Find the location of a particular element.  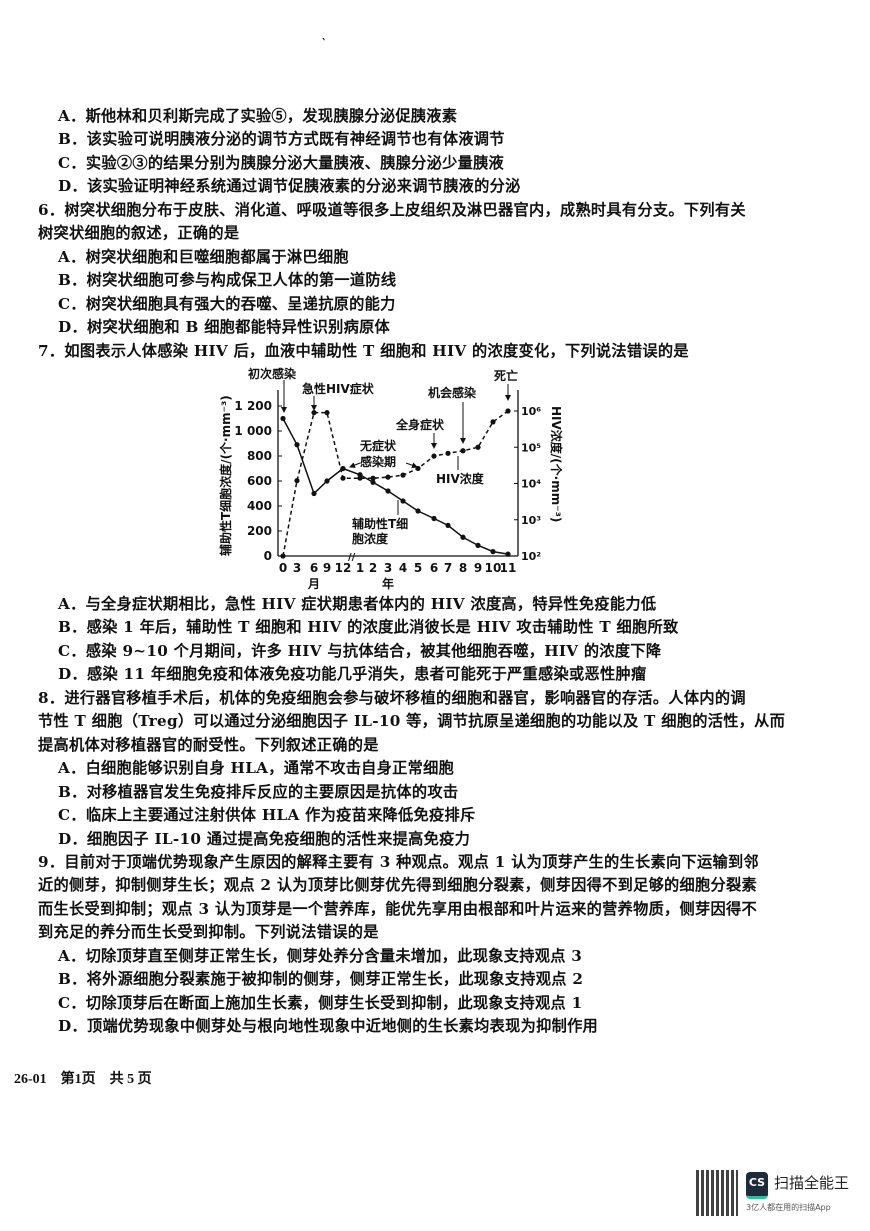

brand-slogan: 3亿人都在用的扫描App is located at coordinates (788, 1207).